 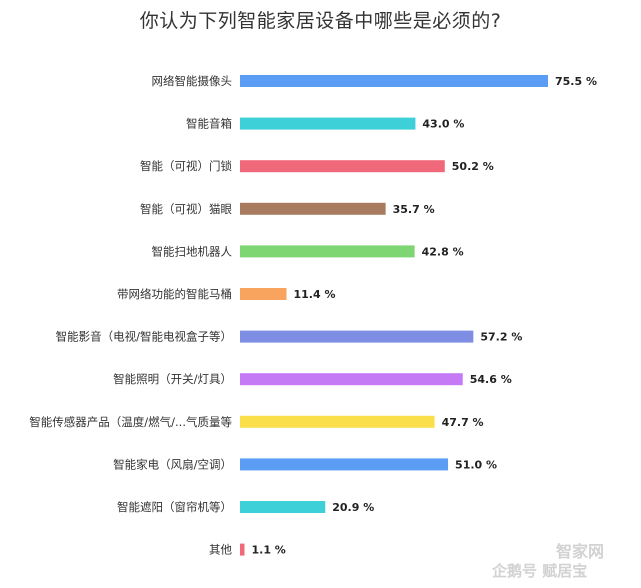 What do you see at coordinates (501, 337) in the screenshot?
I see `value-label: 57.2 %` at bounding box center [501, 337].